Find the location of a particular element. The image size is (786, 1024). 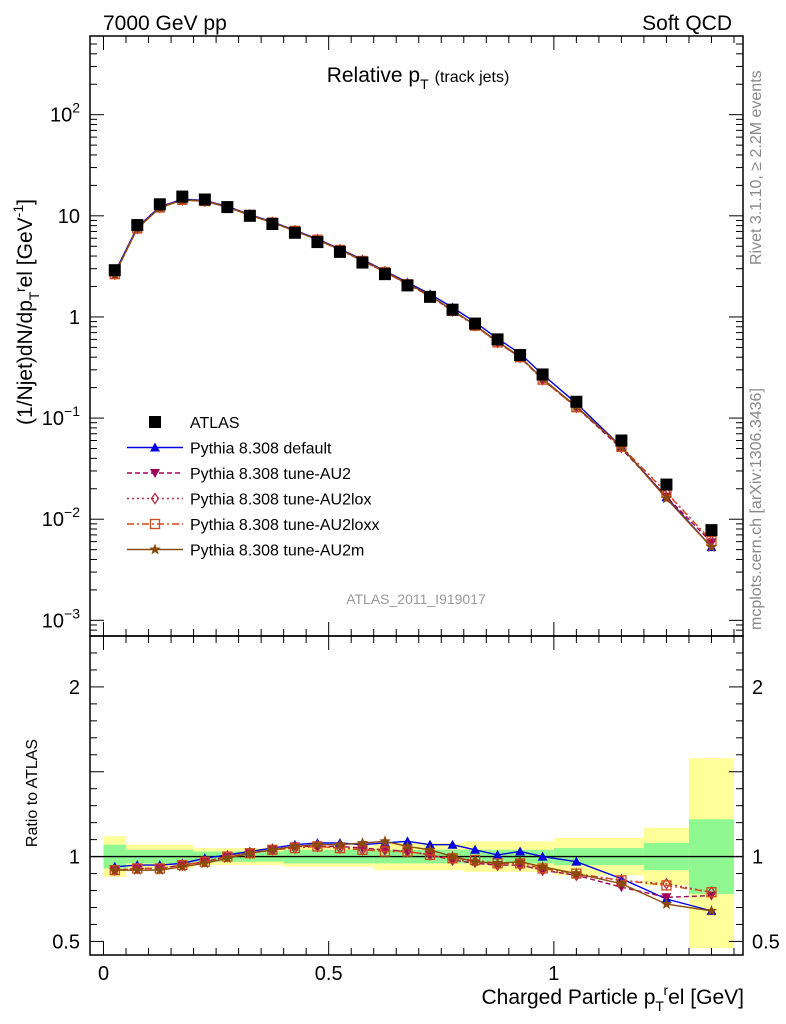

ylabel-end: ] is located at coordinates (25, 202).